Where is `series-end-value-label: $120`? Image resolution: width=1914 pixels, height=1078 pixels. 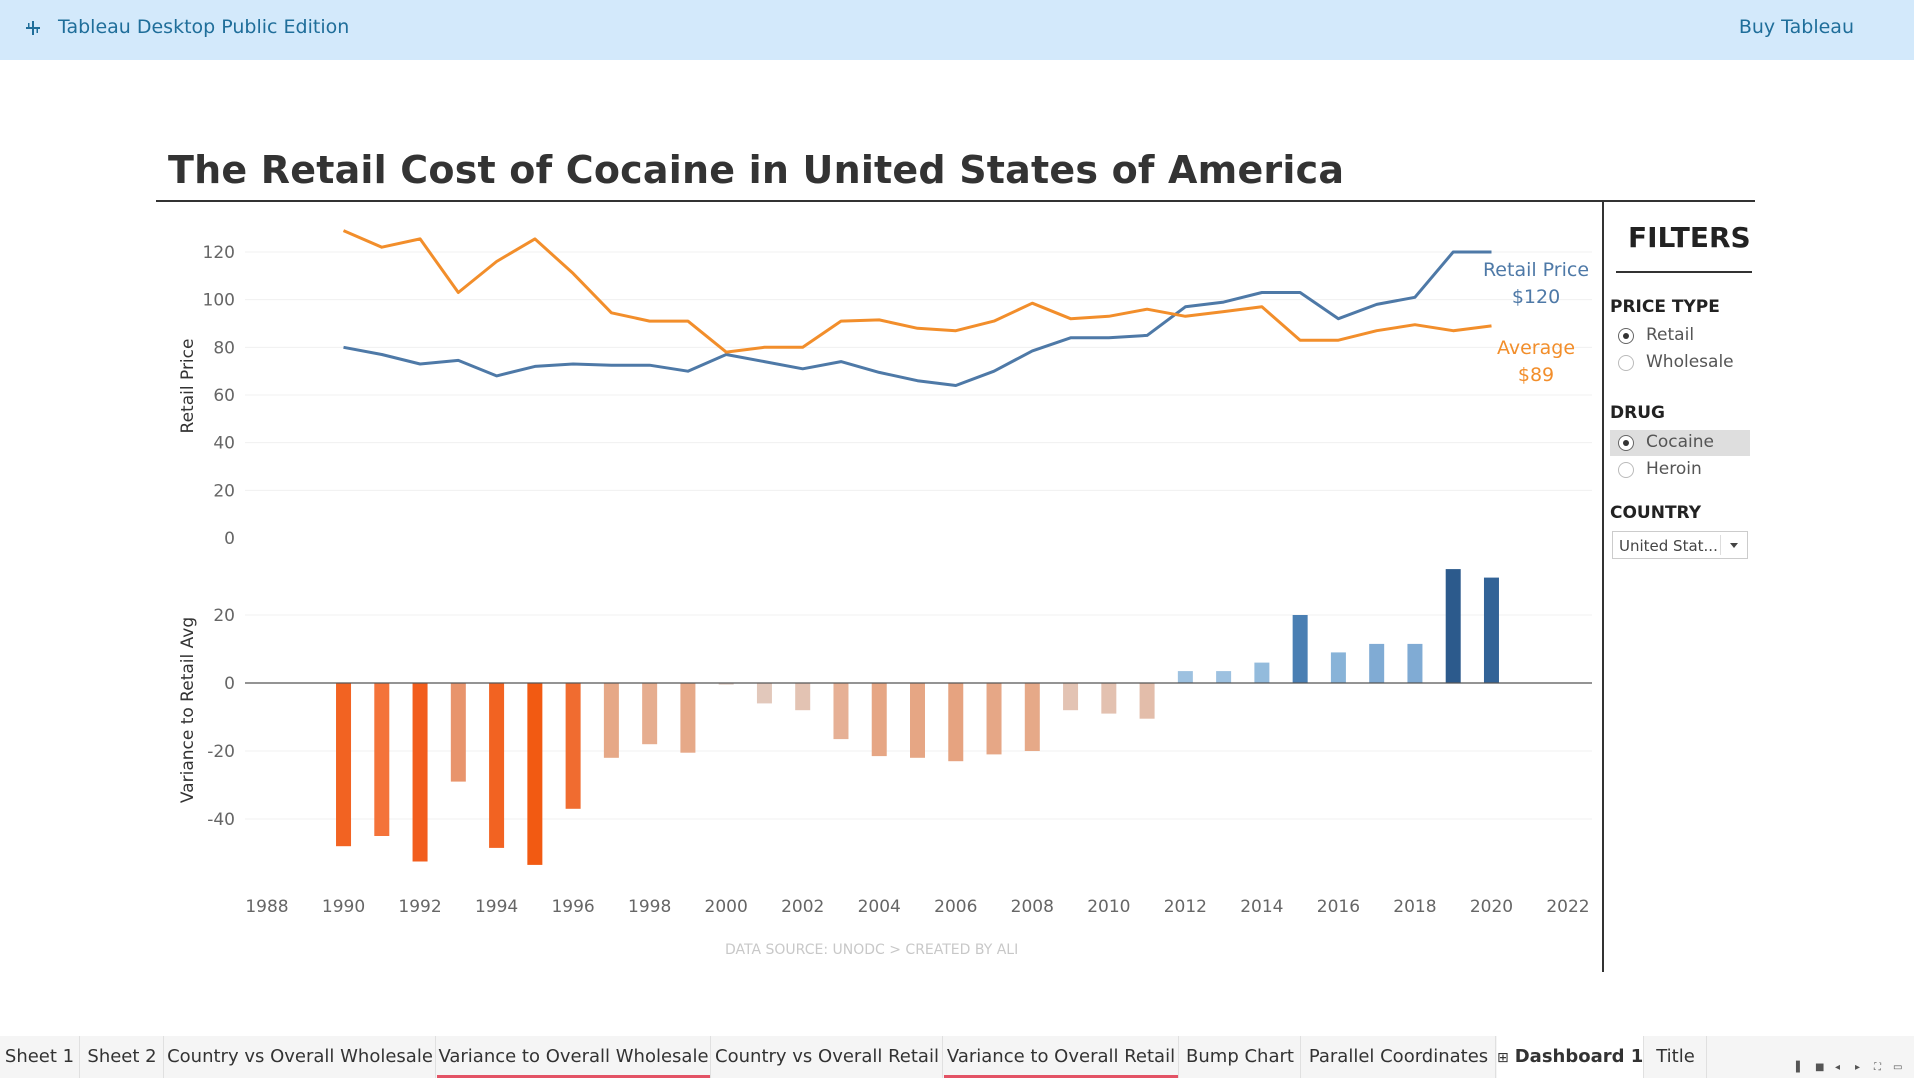
series-end-value-label: $120 is located at coordinates (1536, 297).